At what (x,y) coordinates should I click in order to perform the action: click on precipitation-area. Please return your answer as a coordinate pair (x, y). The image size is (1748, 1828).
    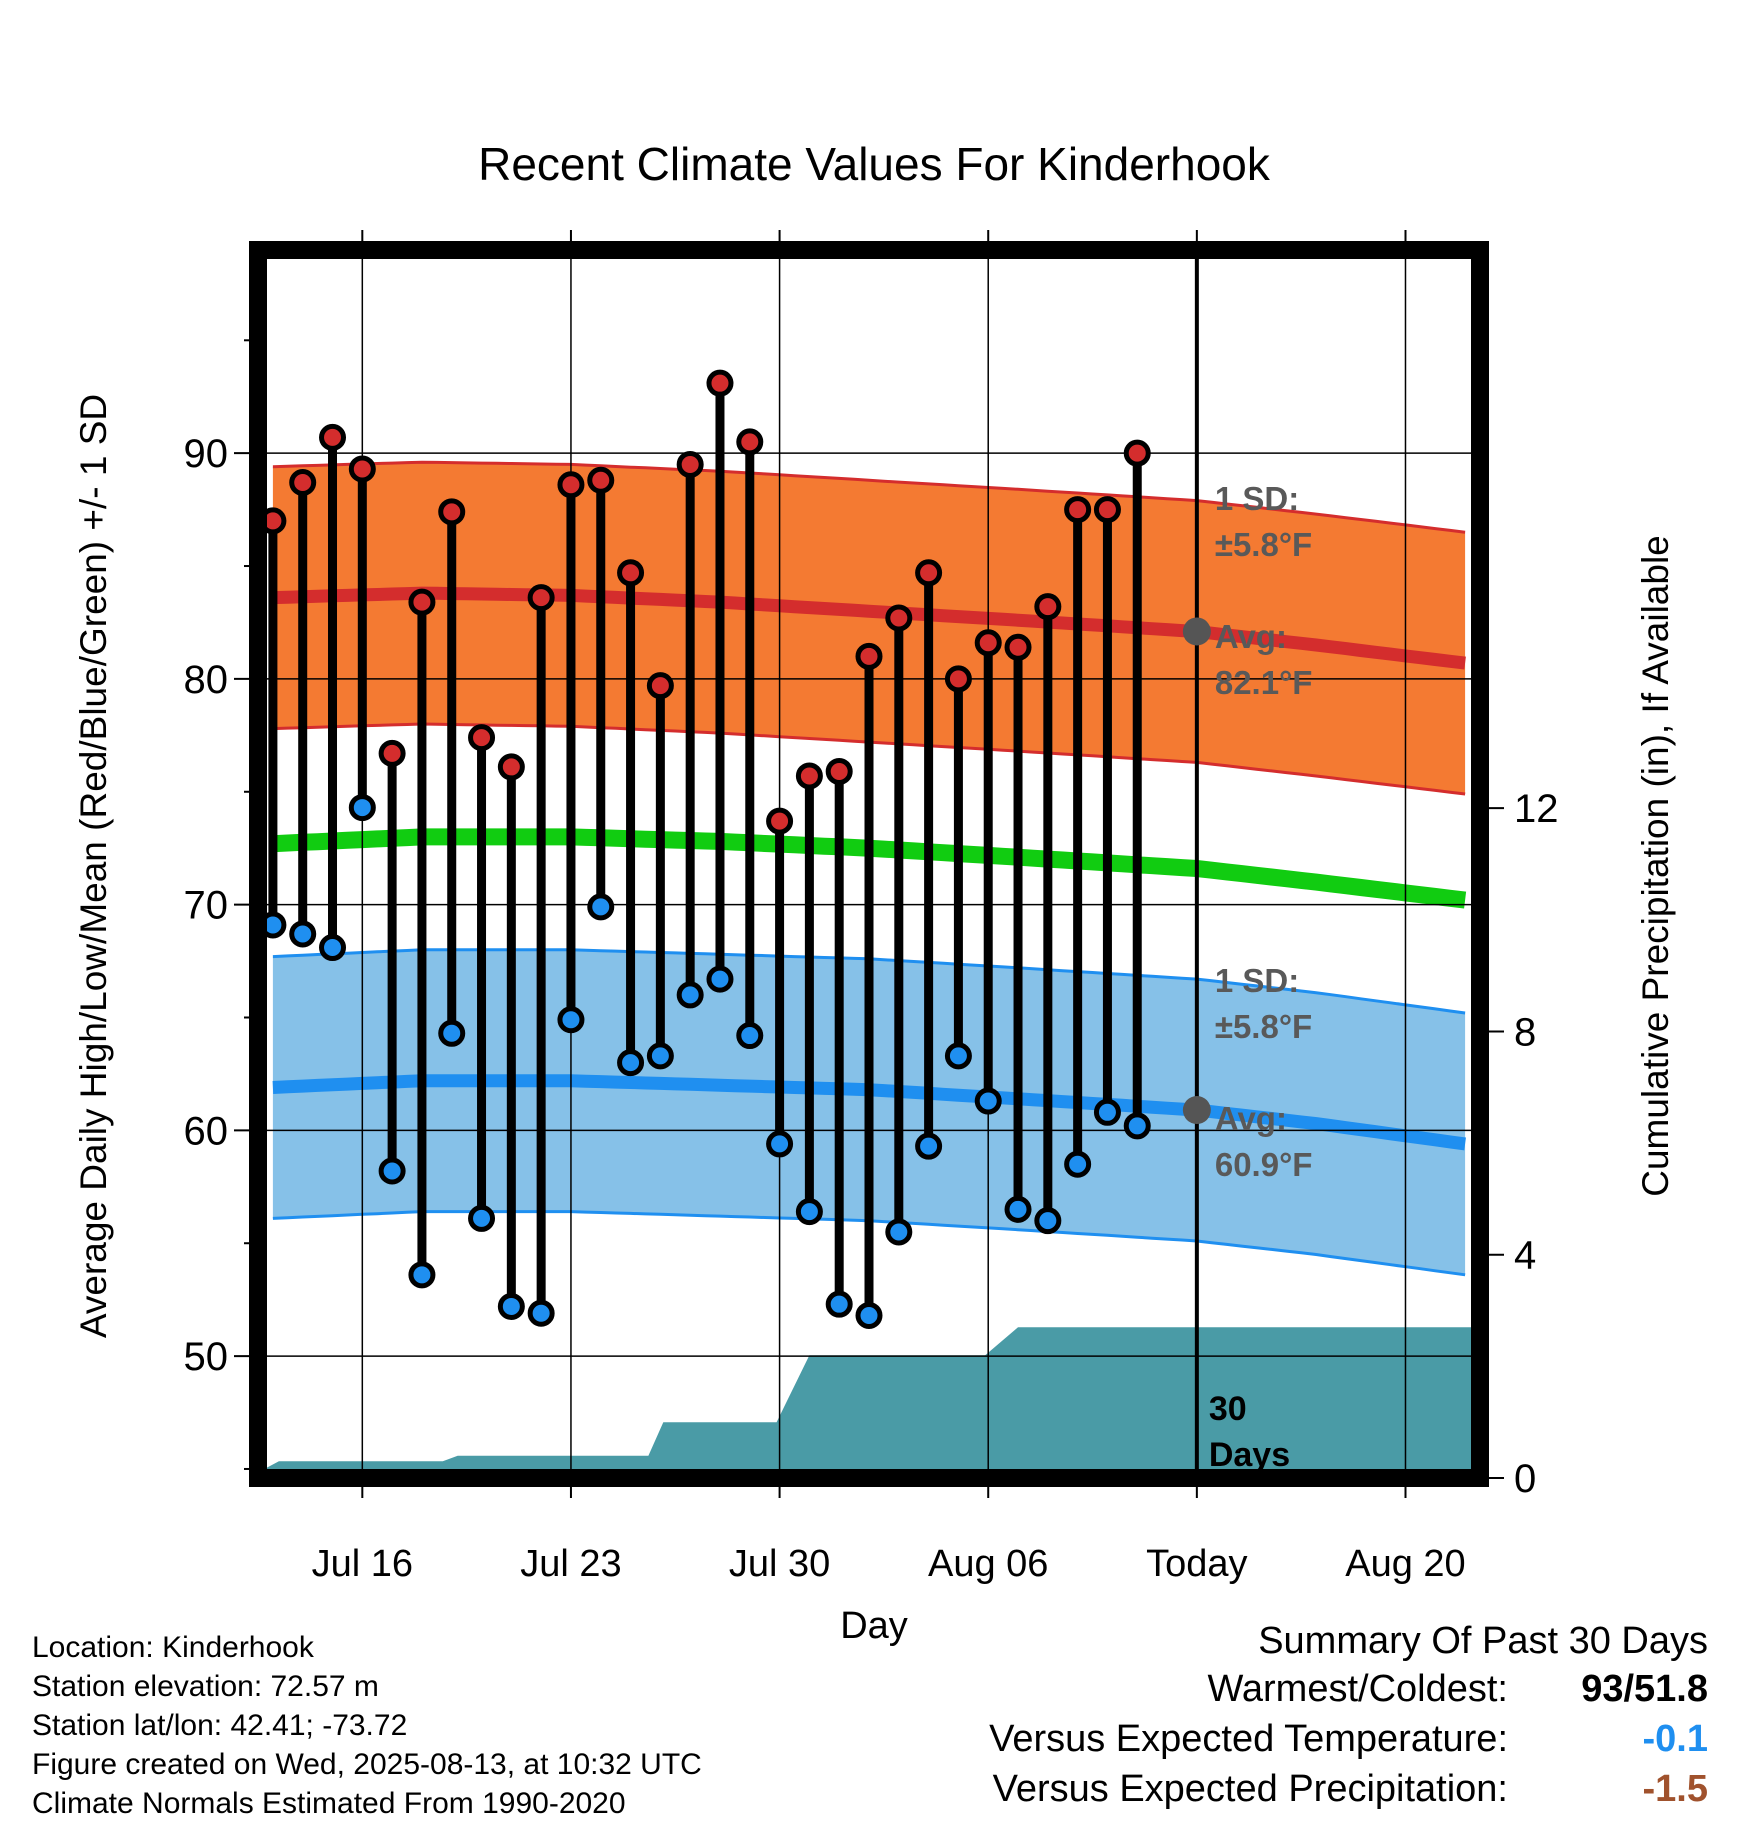
    Looking at the image, I should click on (869, 1402).